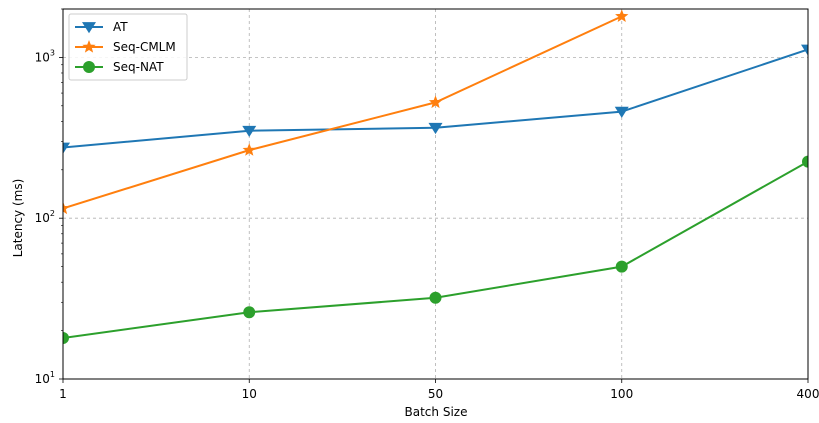 This screenshot has height=423, width=819. I want to click on y-axis-label: Latency (ms), so click(18, 218).